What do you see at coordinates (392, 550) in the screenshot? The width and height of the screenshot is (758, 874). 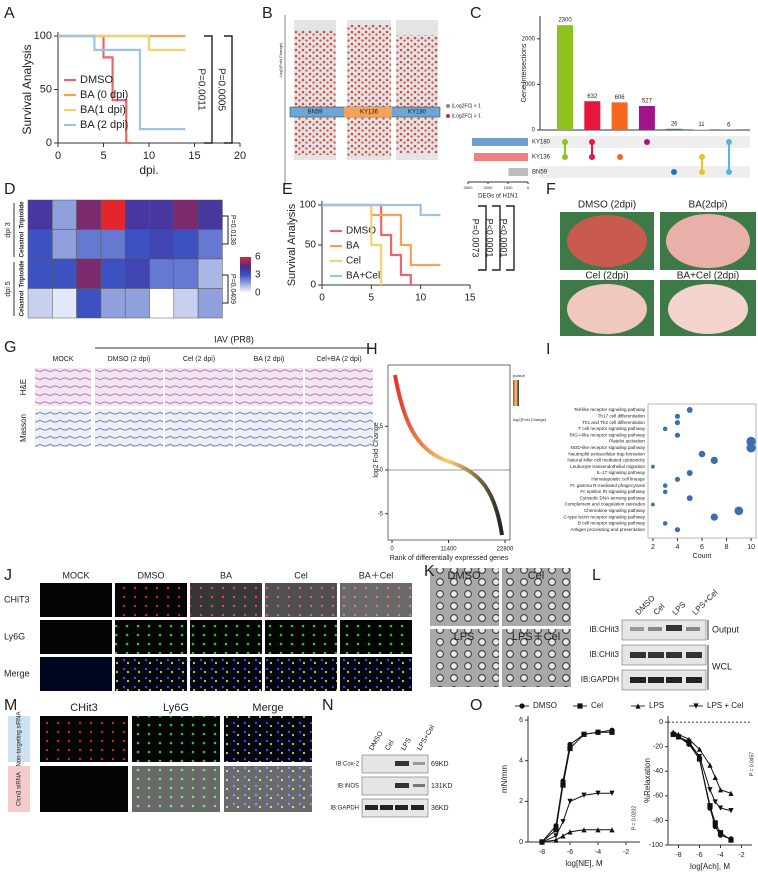 I see `x-tick-label: 0` at bounding box center [392, 550].